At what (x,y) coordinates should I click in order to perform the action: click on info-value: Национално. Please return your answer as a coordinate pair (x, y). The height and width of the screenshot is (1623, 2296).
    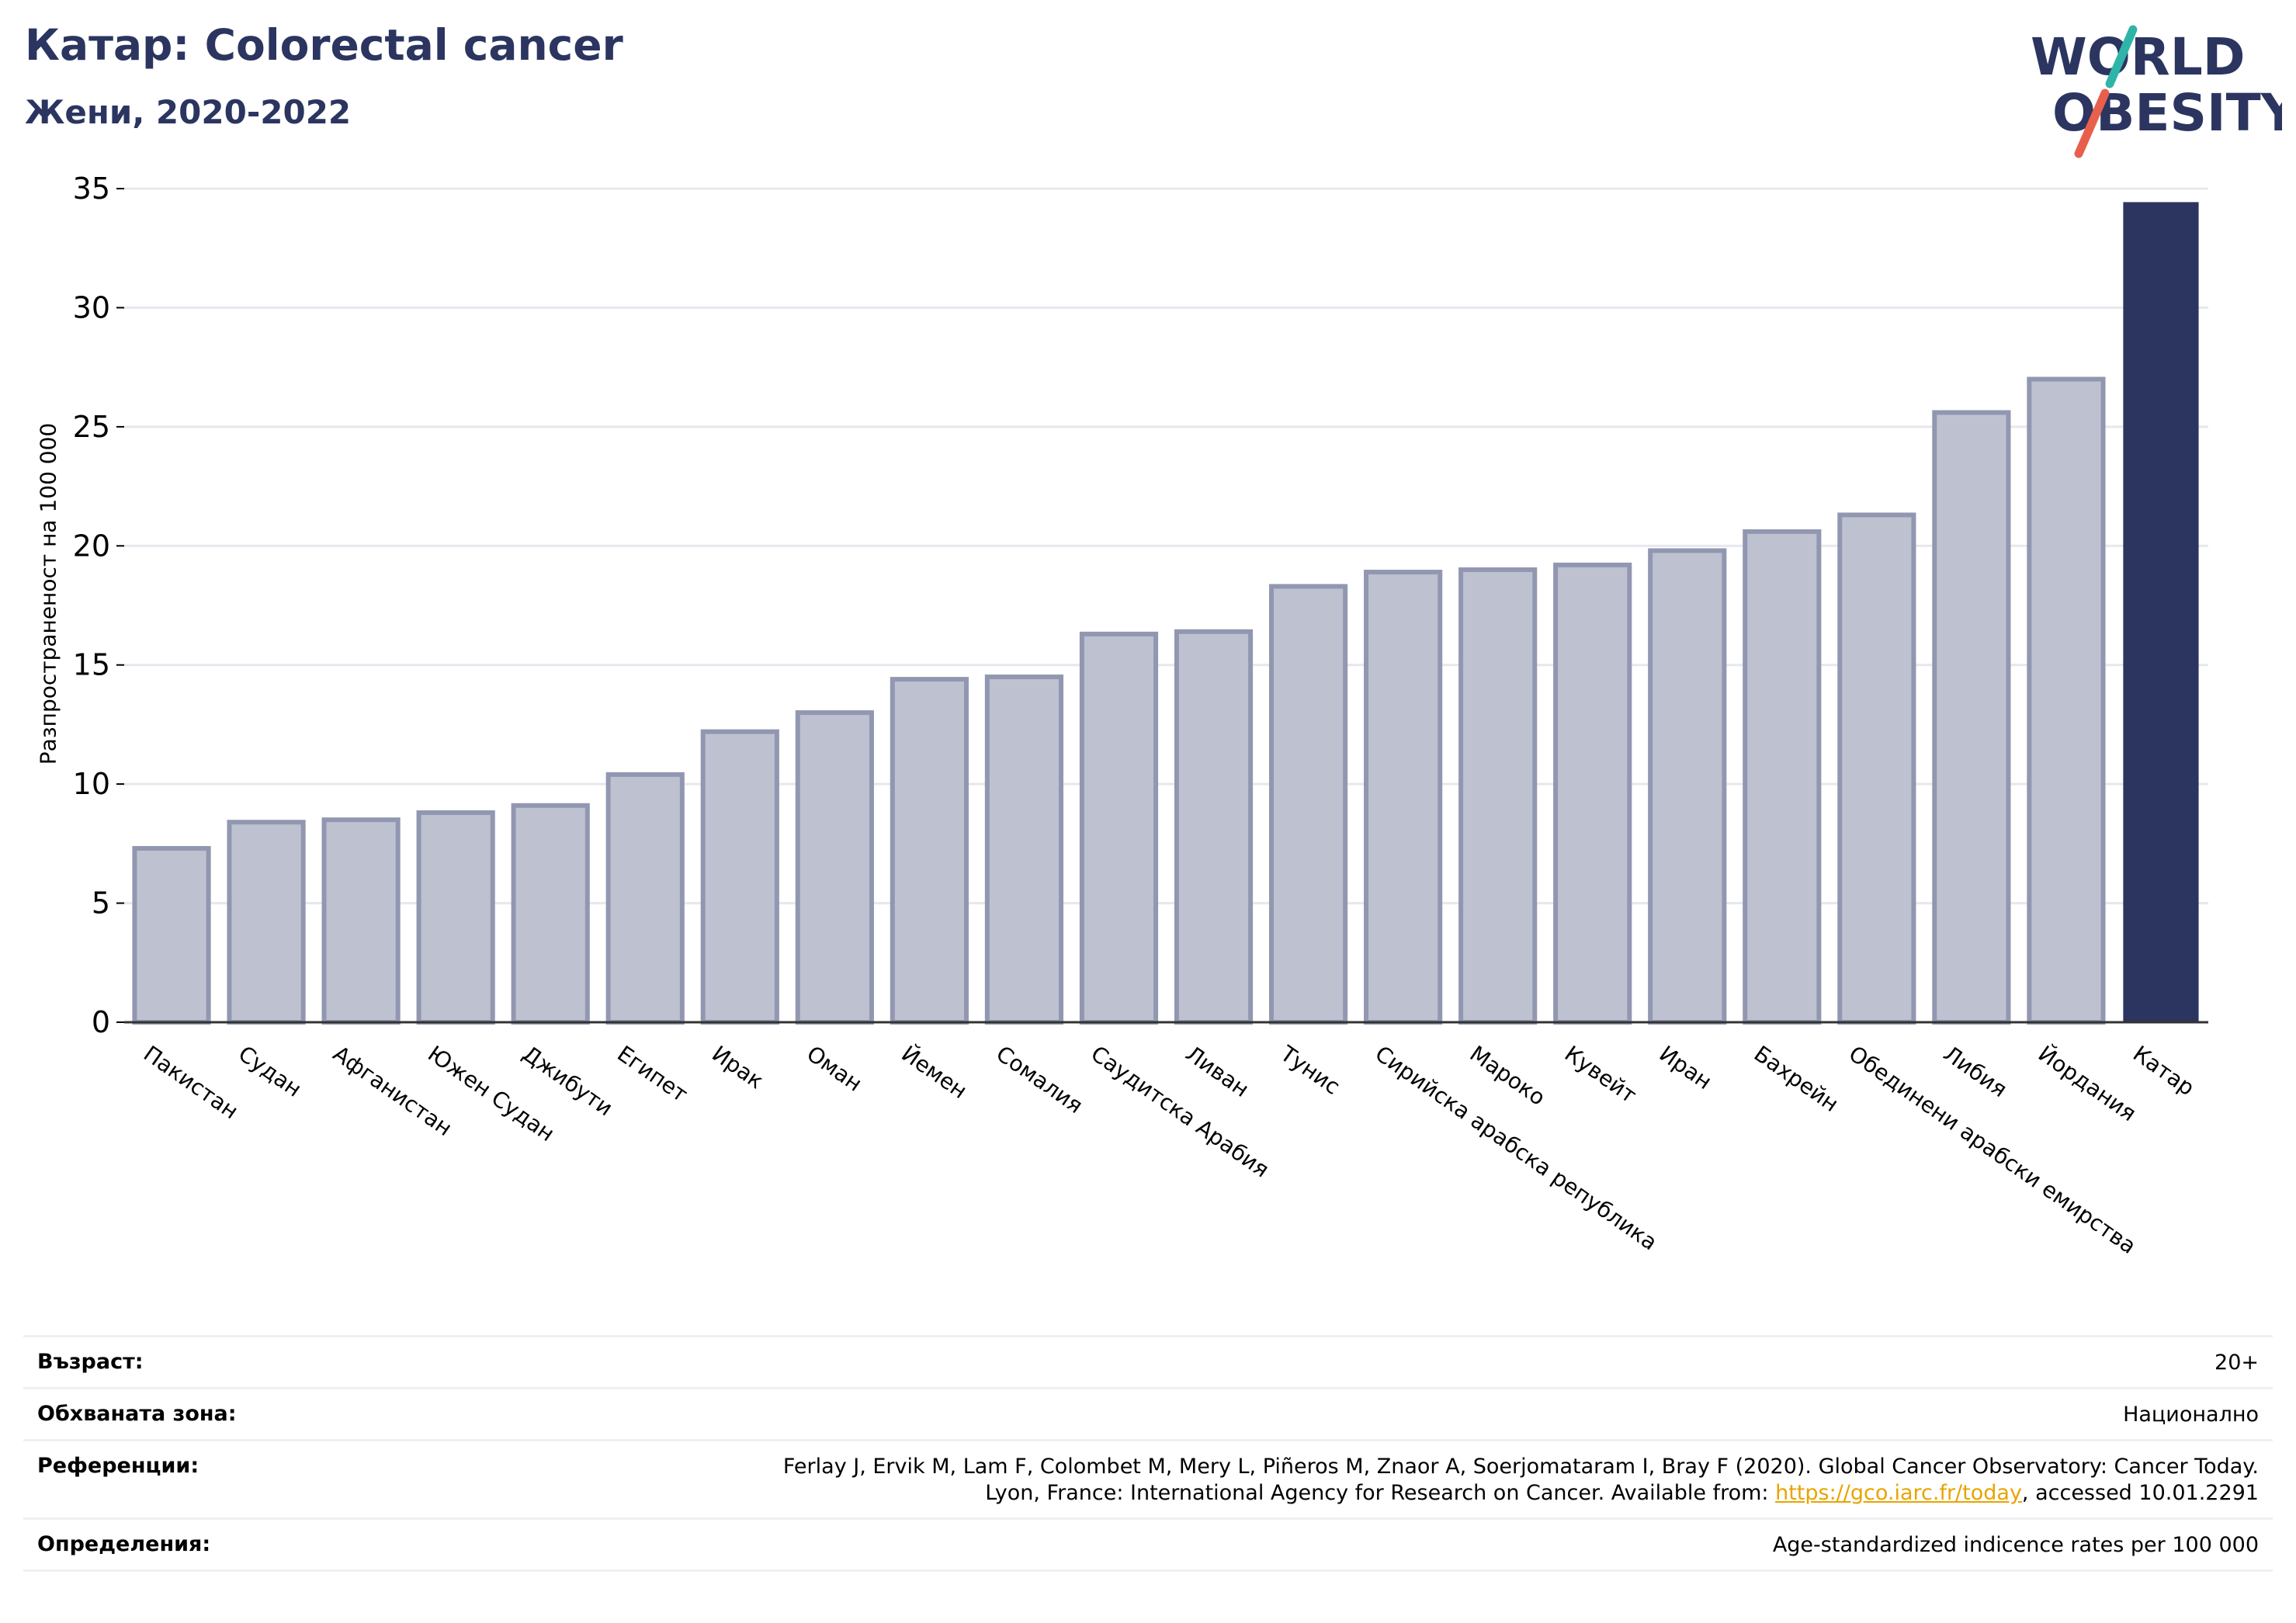
    Looking at the image, I should click on (2191, 1415).